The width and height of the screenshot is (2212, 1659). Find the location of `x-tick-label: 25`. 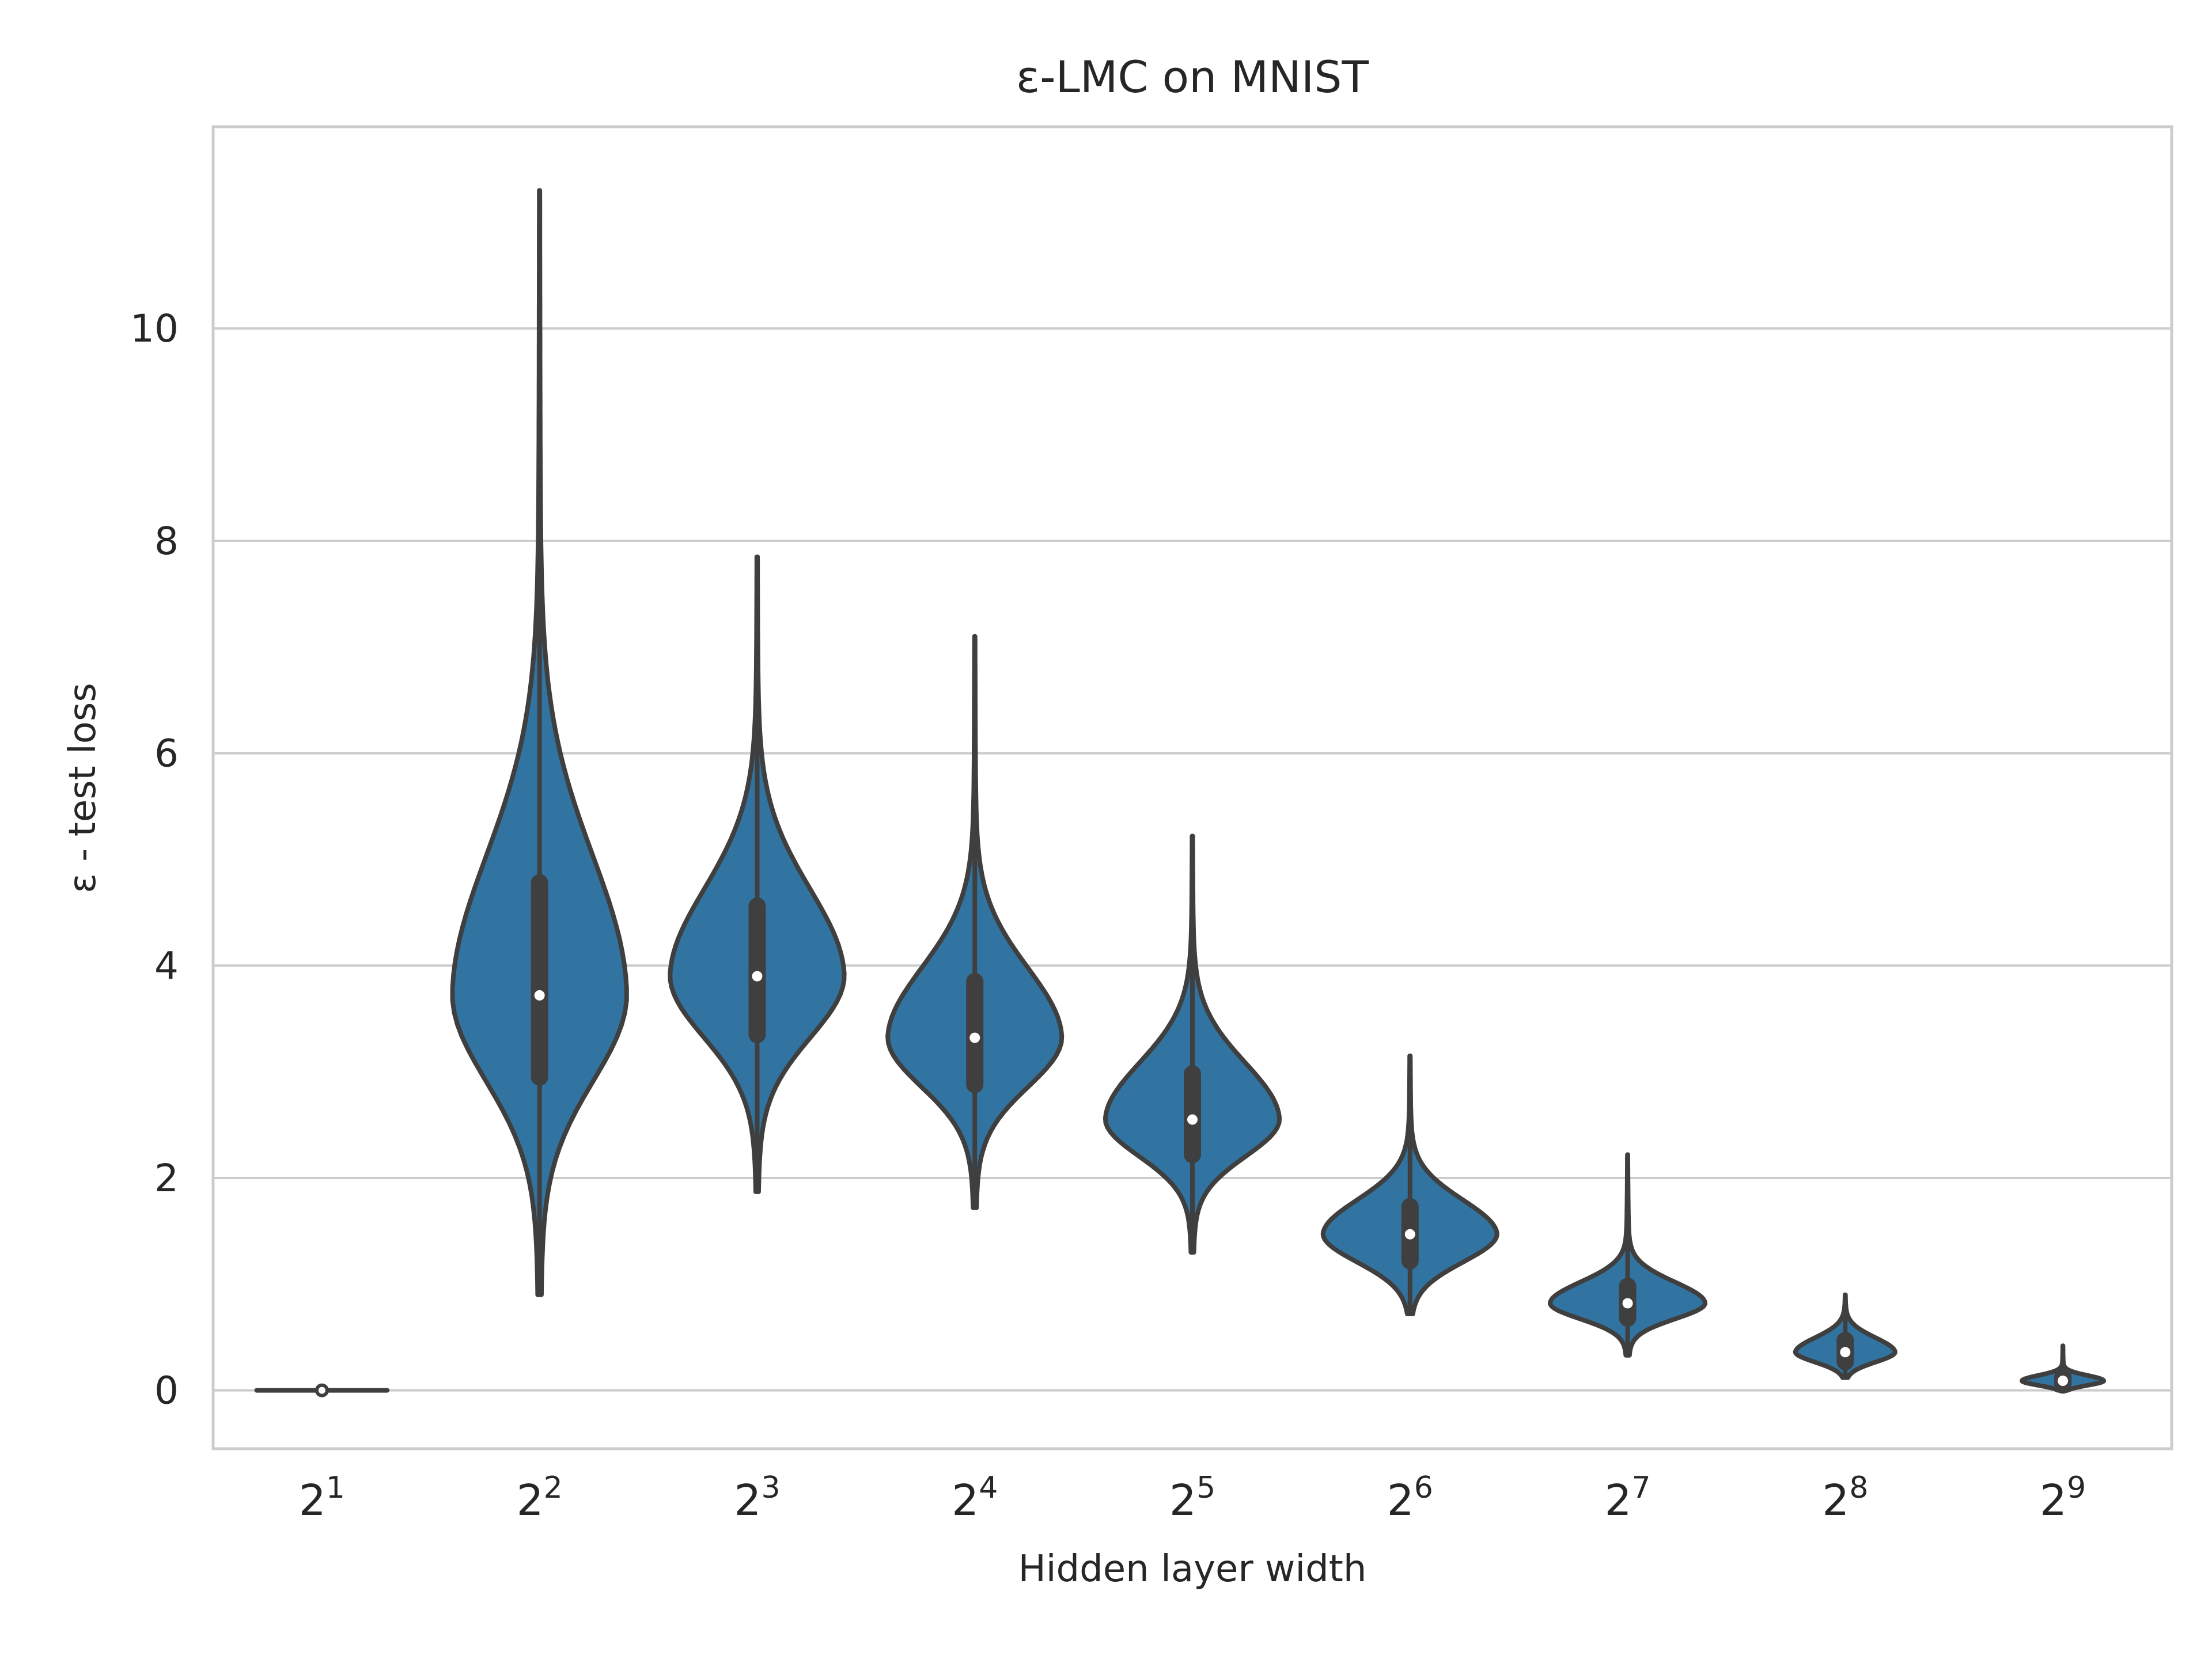

x-tick-label: 25 is located at coordinates (1192, 1498).